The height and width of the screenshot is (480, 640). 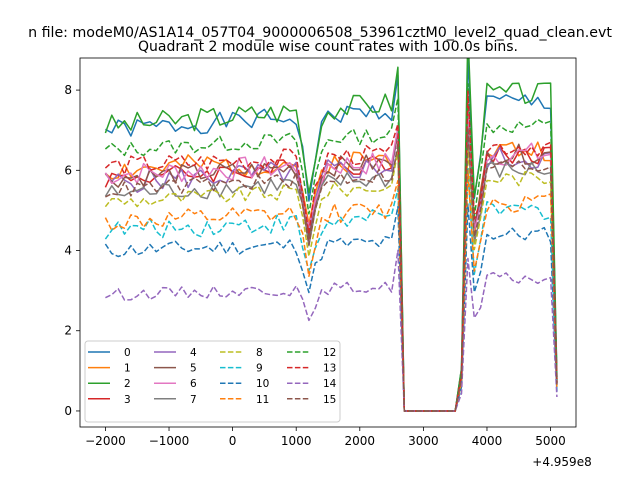 What do you see at coordinates (423, 441) in the screenshot?
I see `x-tick-label: 3000` at bounding box center [423, 441].